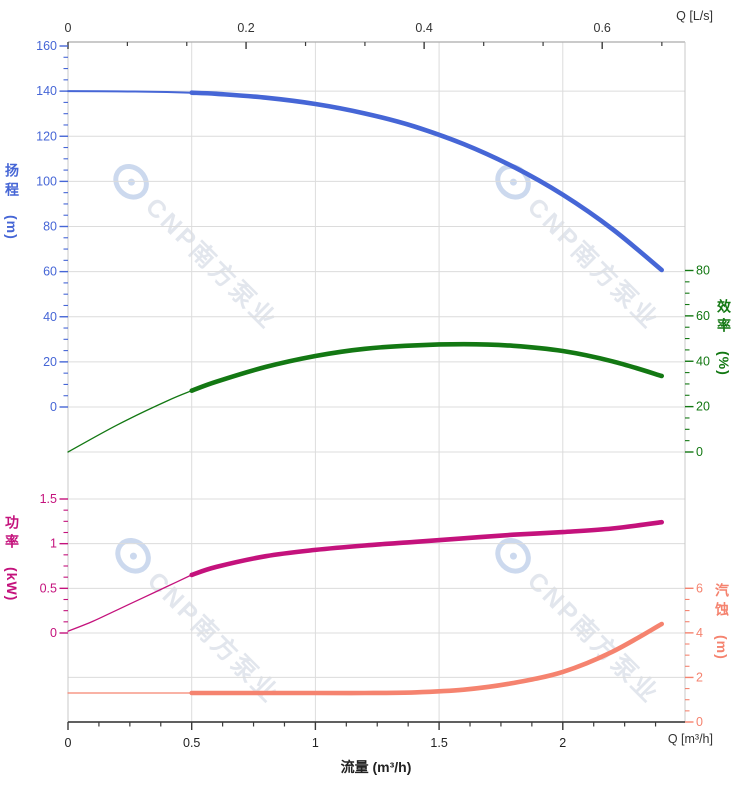 Image resolution: width=752 pixels, height=797 pixels. What do you see at coordinates (426, 658) in the screenshot?
I see `npsh-curve` at bounding box center [426, 658].